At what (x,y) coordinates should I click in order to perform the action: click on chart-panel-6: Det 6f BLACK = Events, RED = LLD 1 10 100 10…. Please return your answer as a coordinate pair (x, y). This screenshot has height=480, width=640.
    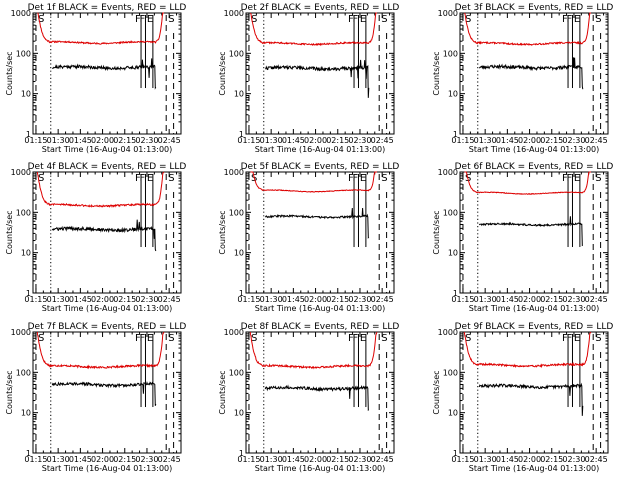
    Looking at the image, I should click on (522, 237).